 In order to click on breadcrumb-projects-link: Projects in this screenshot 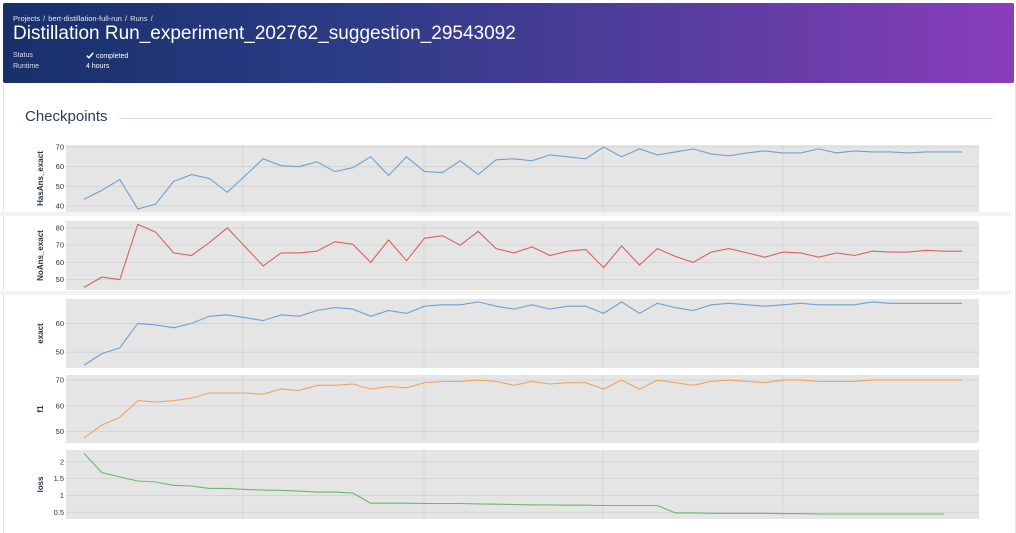, I will do `click(27, 18)`.